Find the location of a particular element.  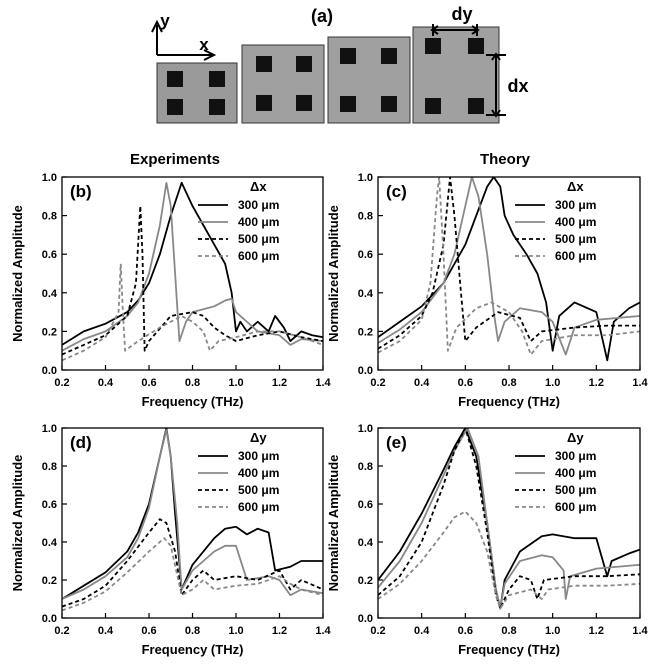

axis-y-label: y is located at coordinates (165, 20).